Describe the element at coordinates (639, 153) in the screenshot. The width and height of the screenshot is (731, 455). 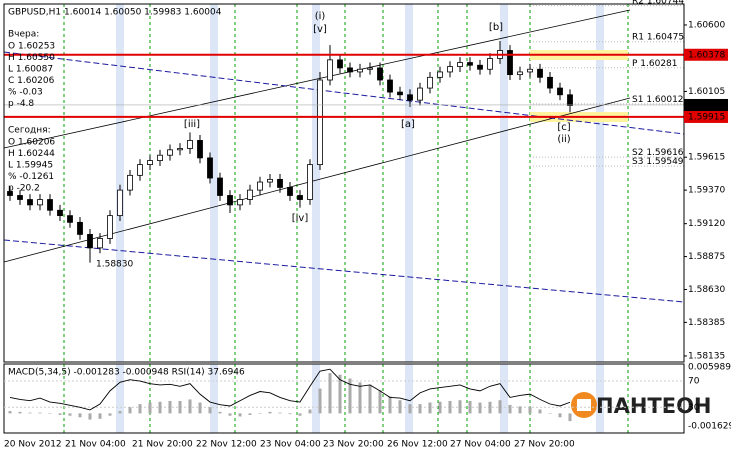
I see `pivot-name: S2` at that location.